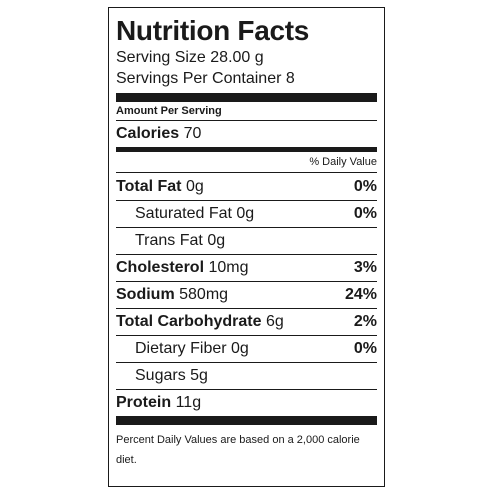  Describe the element at coordinates (145, 294) in the screenshot. I see `nutrient-name: Sodium` at that location.